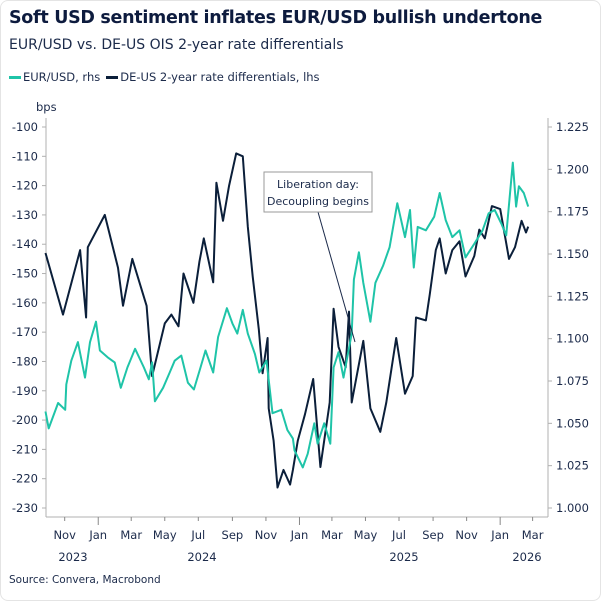 This screenshot has width=601, height=601. I want to click on legend-swatch-diff, so click(112, 77).